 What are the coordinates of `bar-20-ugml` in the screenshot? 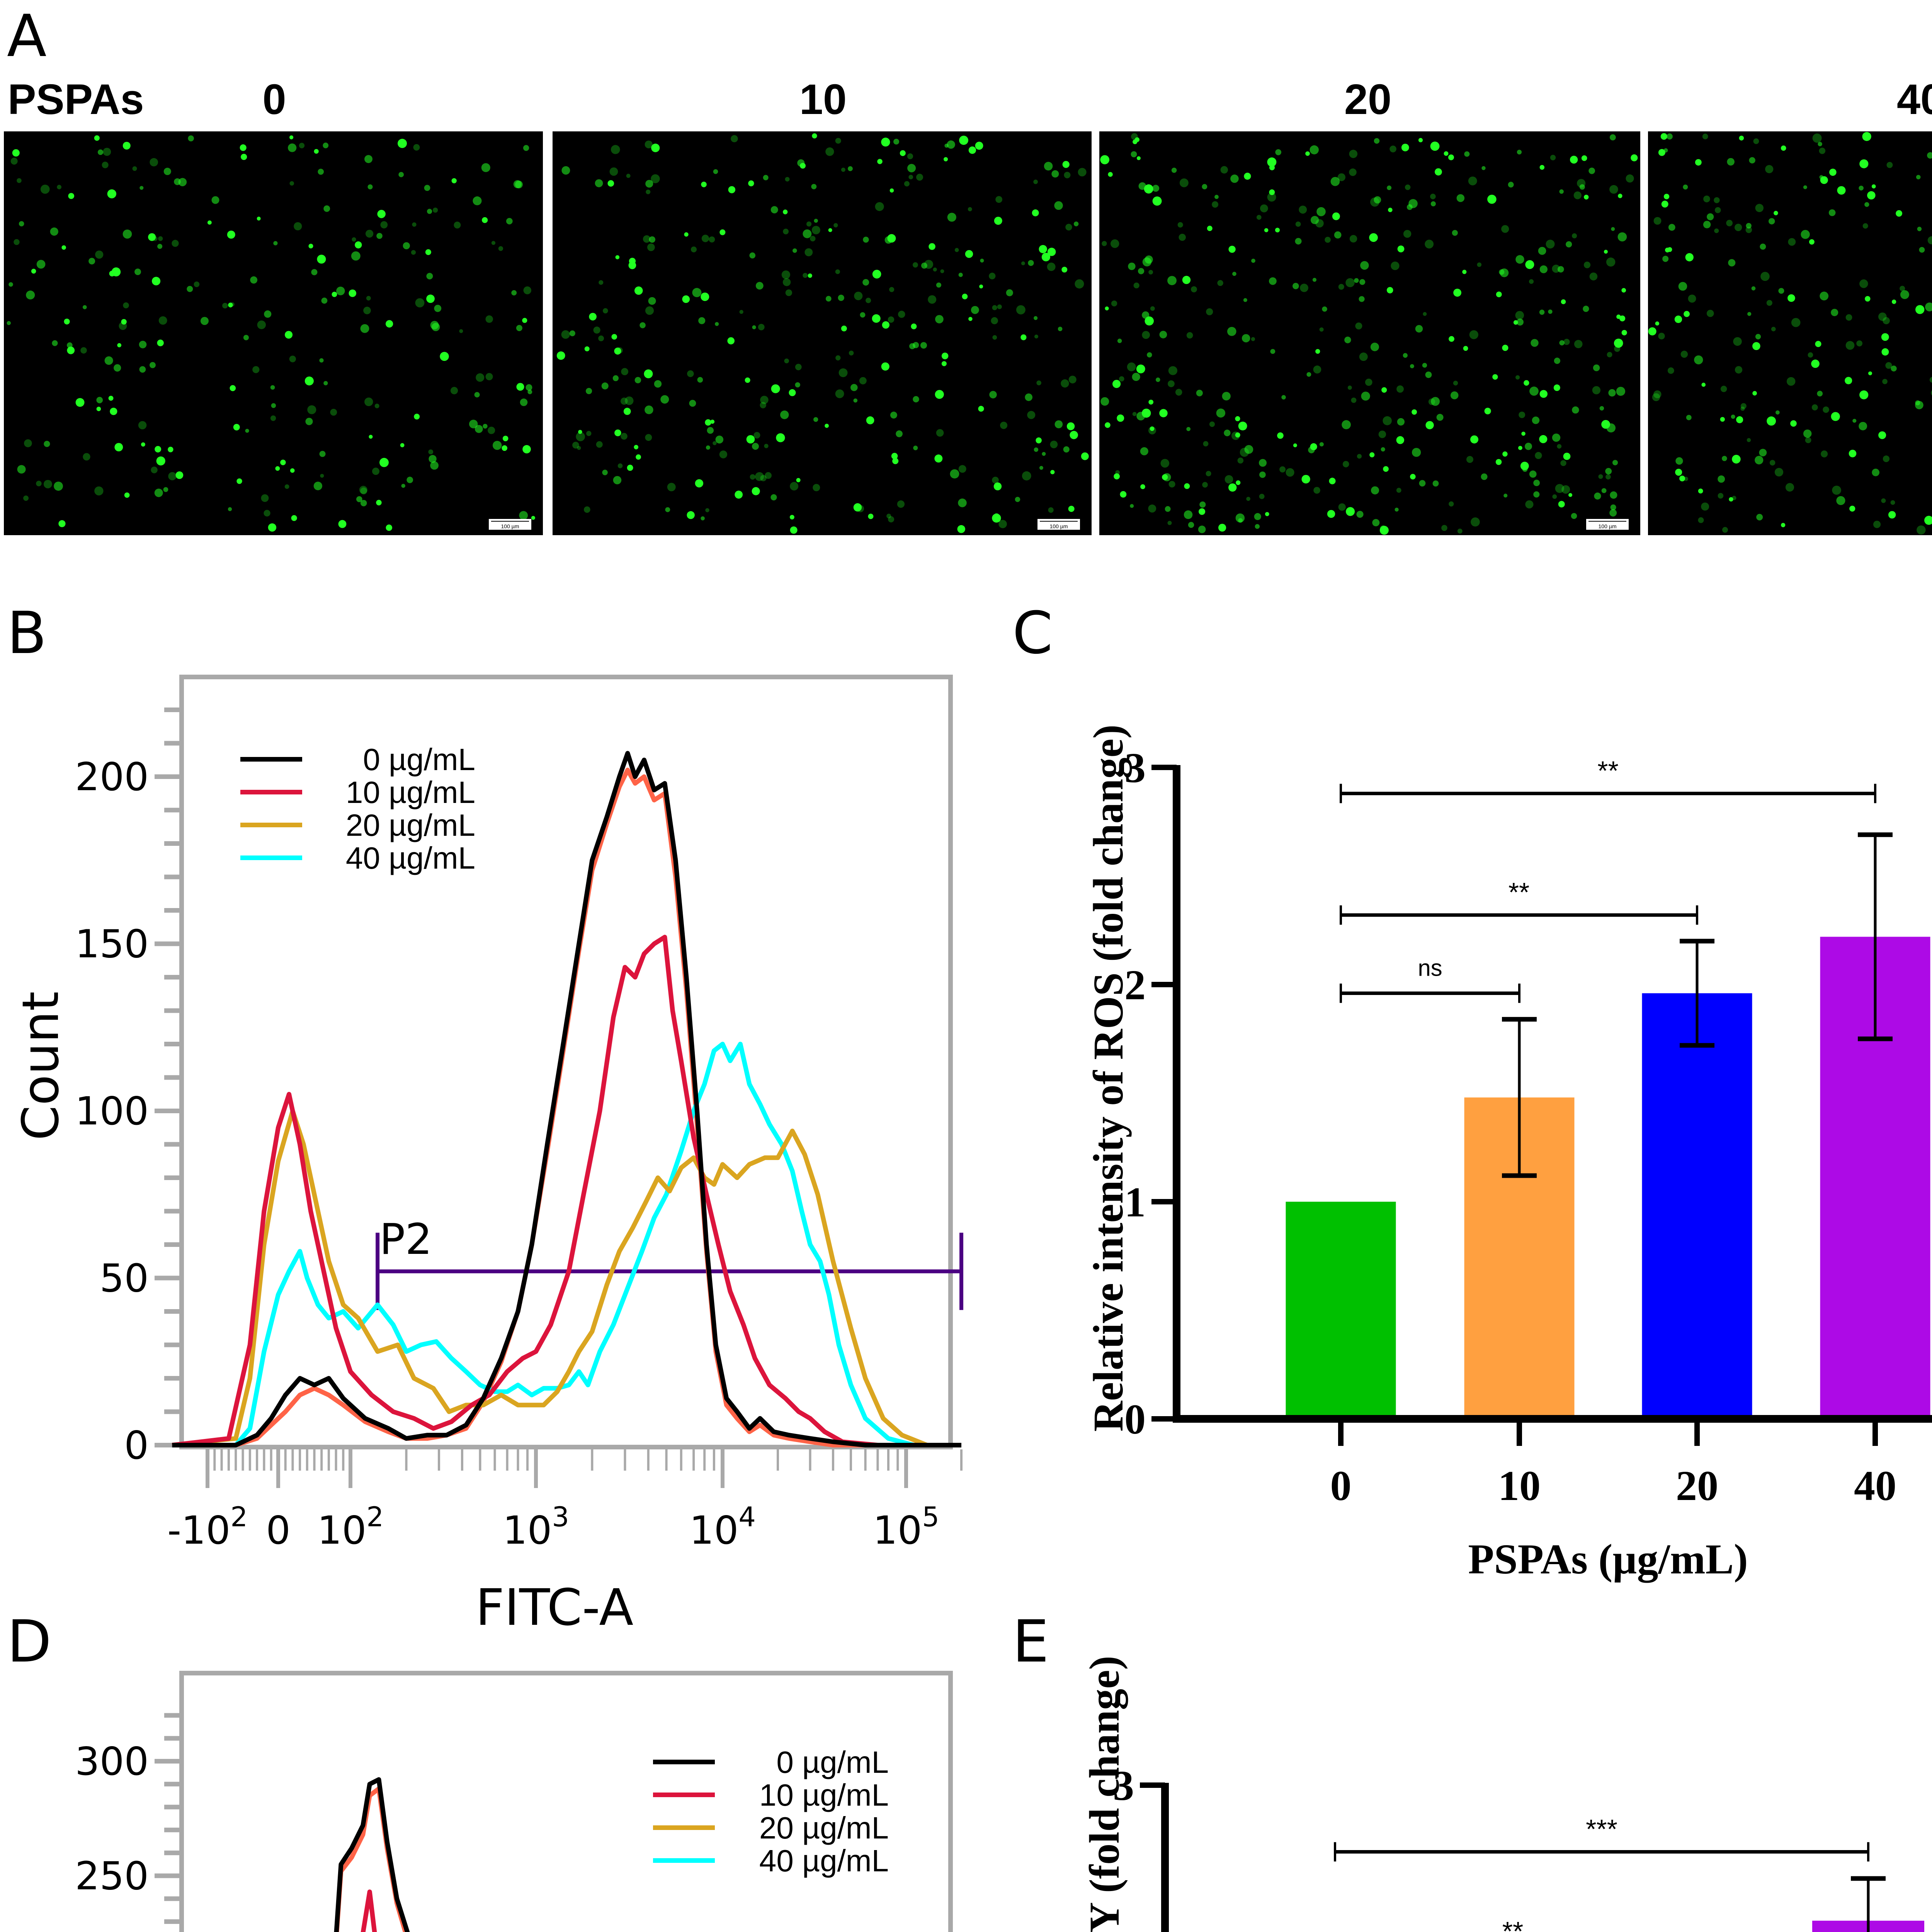 It's located at (1697, 1204).